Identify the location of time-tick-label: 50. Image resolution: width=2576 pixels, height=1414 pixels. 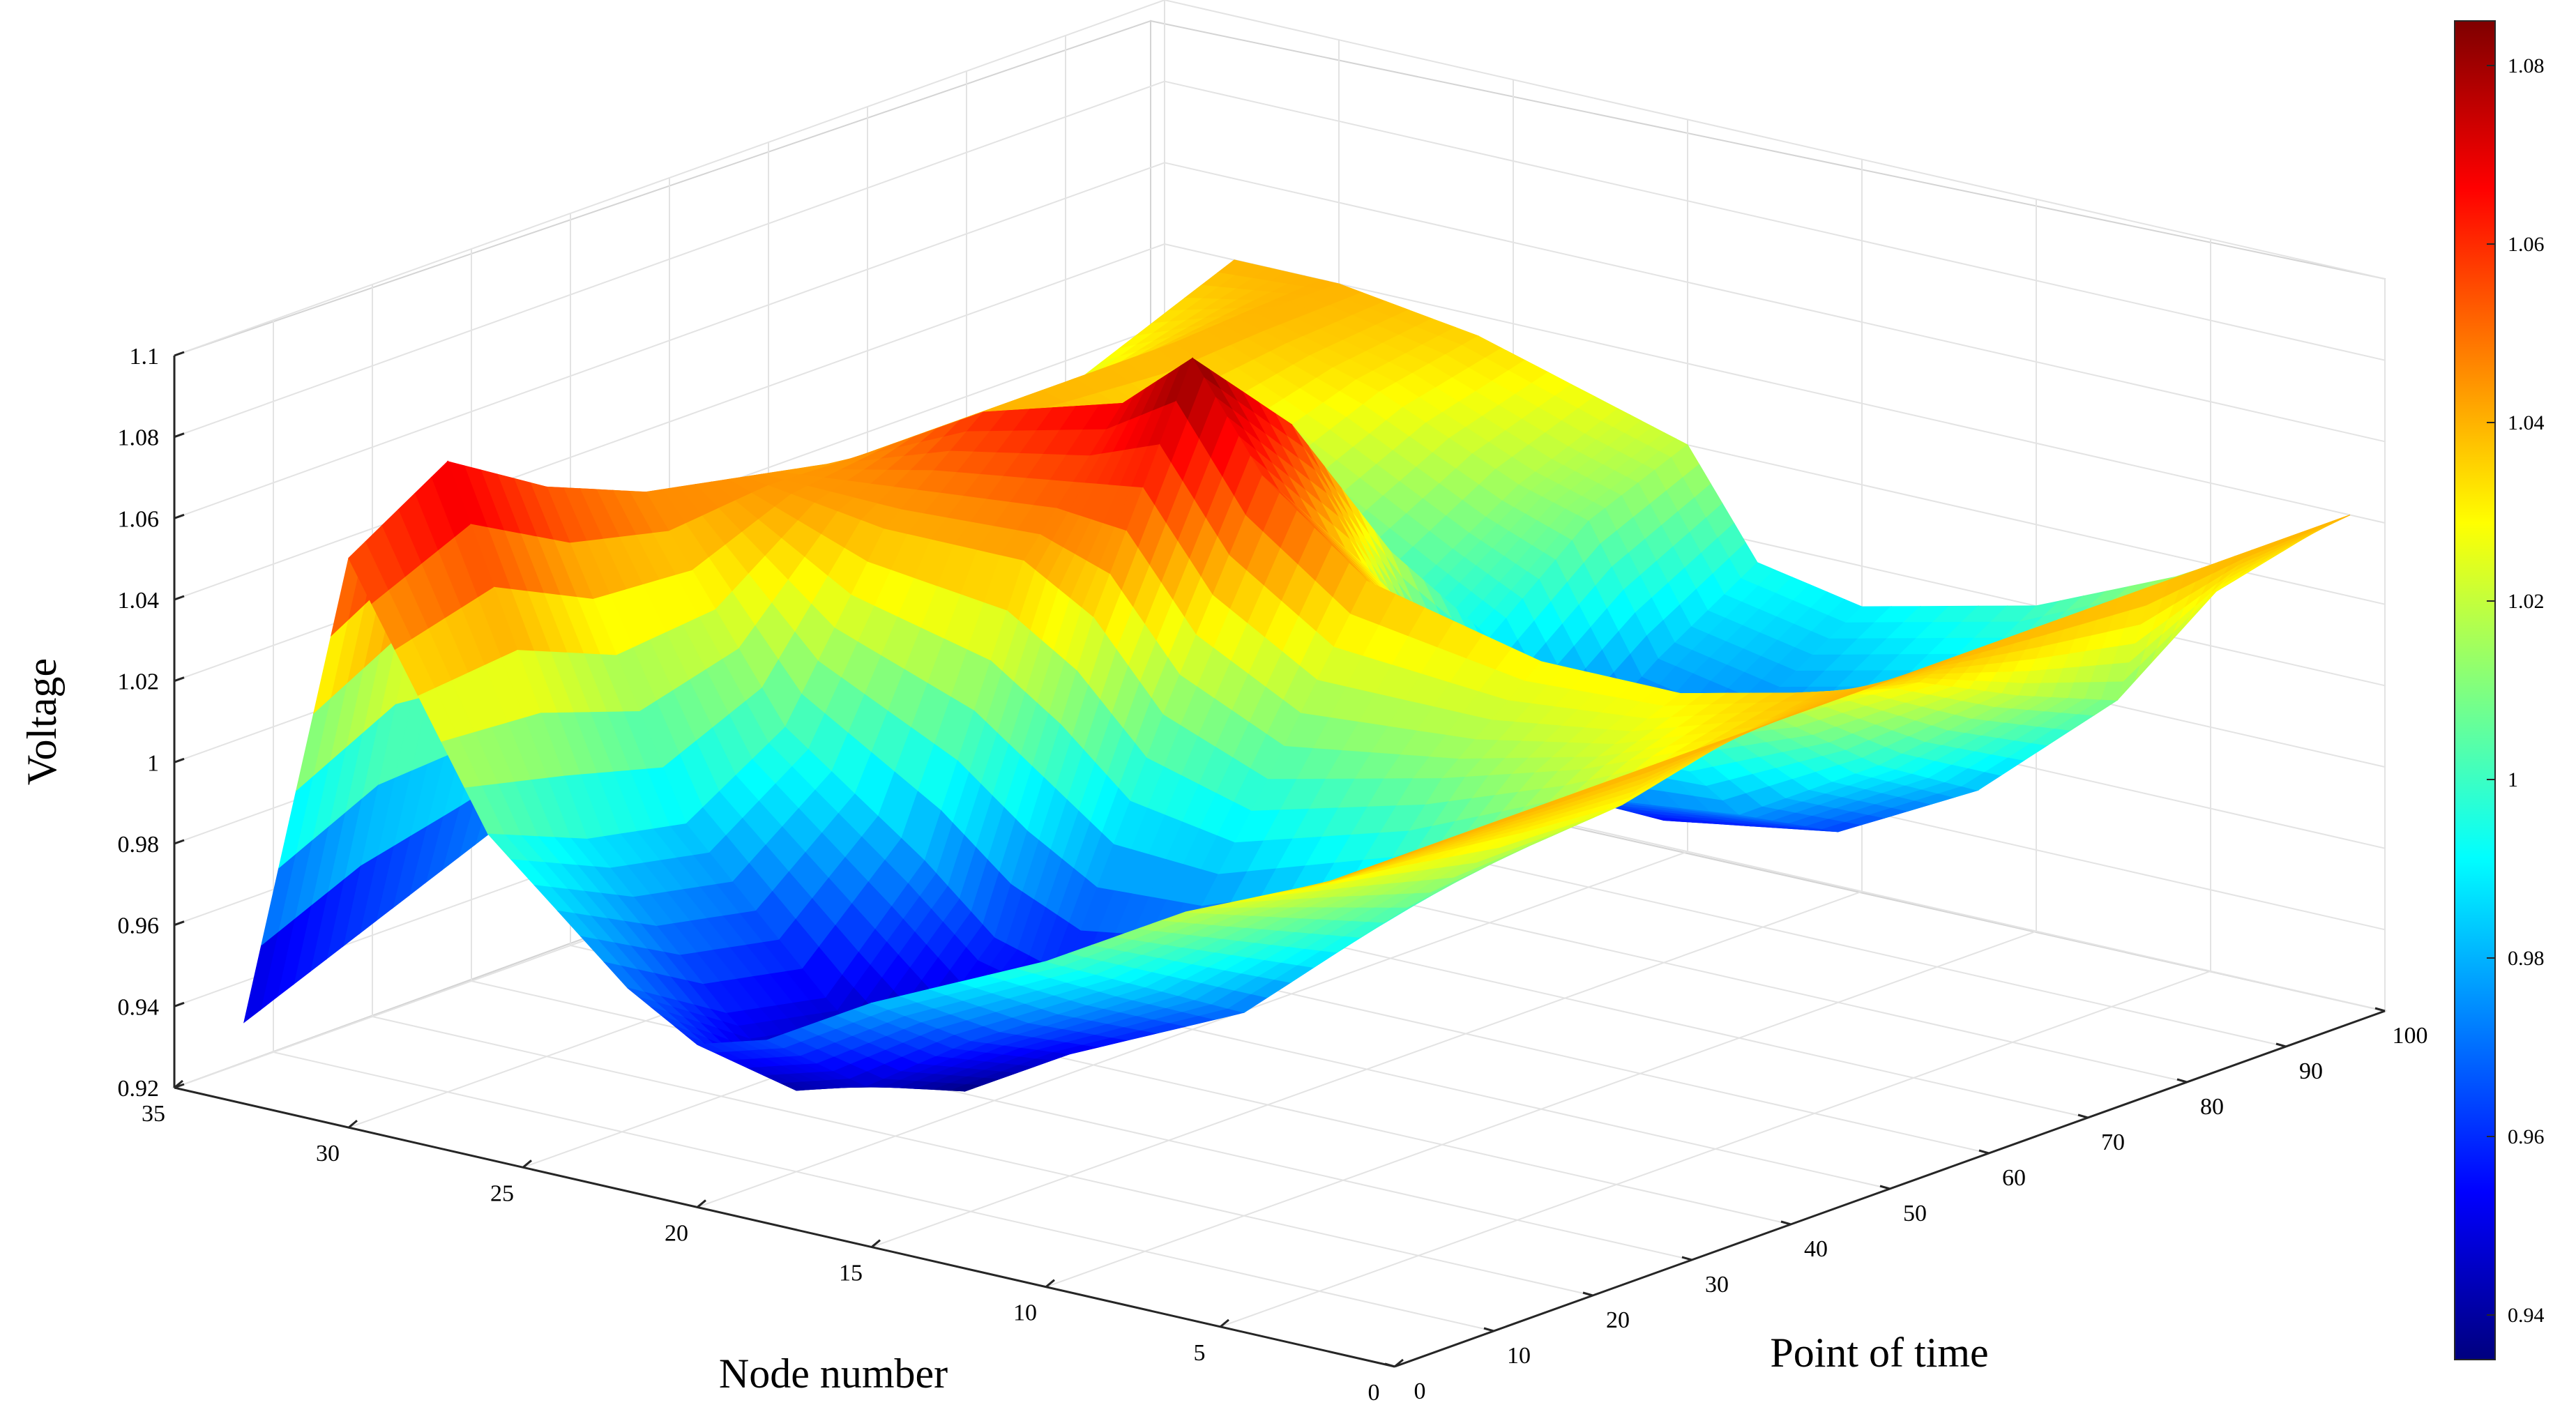
(1915, 1213).